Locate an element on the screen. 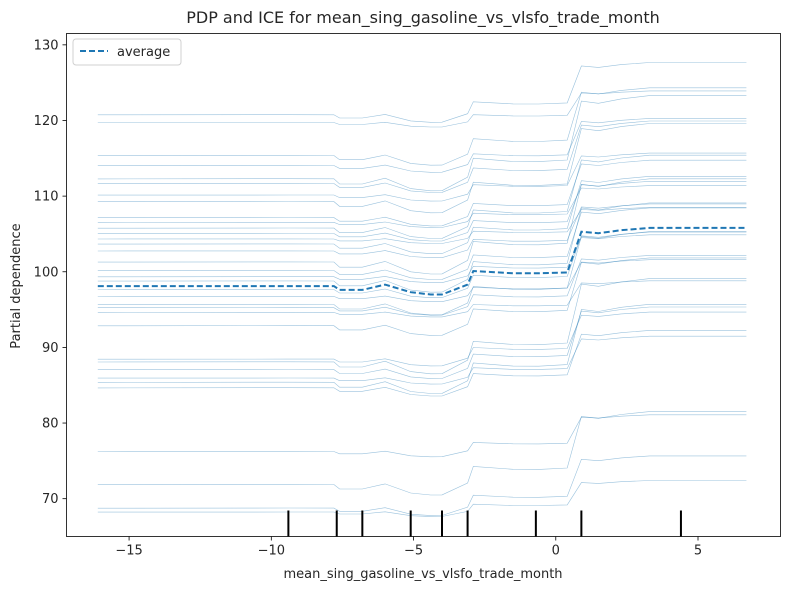  y-tick-label: 80 is located at coordinates (50, 424).